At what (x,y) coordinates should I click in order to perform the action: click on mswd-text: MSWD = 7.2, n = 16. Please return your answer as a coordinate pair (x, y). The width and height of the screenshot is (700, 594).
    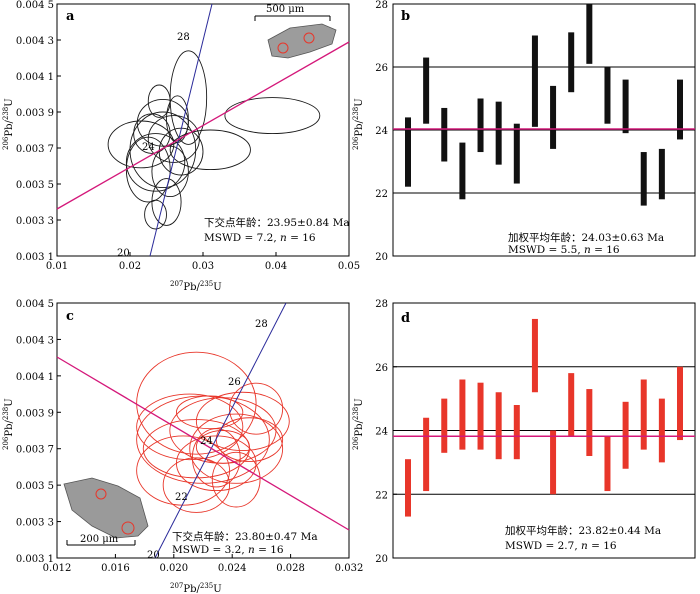
    Looking at the image, I should click on (260, 238).